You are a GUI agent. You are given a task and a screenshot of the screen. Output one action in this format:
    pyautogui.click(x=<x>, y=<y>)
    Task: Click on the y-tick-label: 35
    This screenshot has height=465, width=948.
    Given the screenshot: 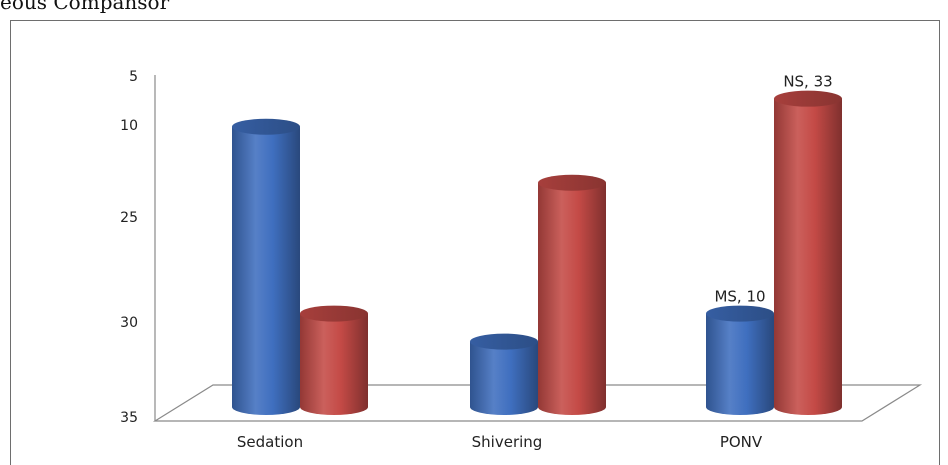 What is the action you would take?
    pyautogui.click(x=129, y=418)
    